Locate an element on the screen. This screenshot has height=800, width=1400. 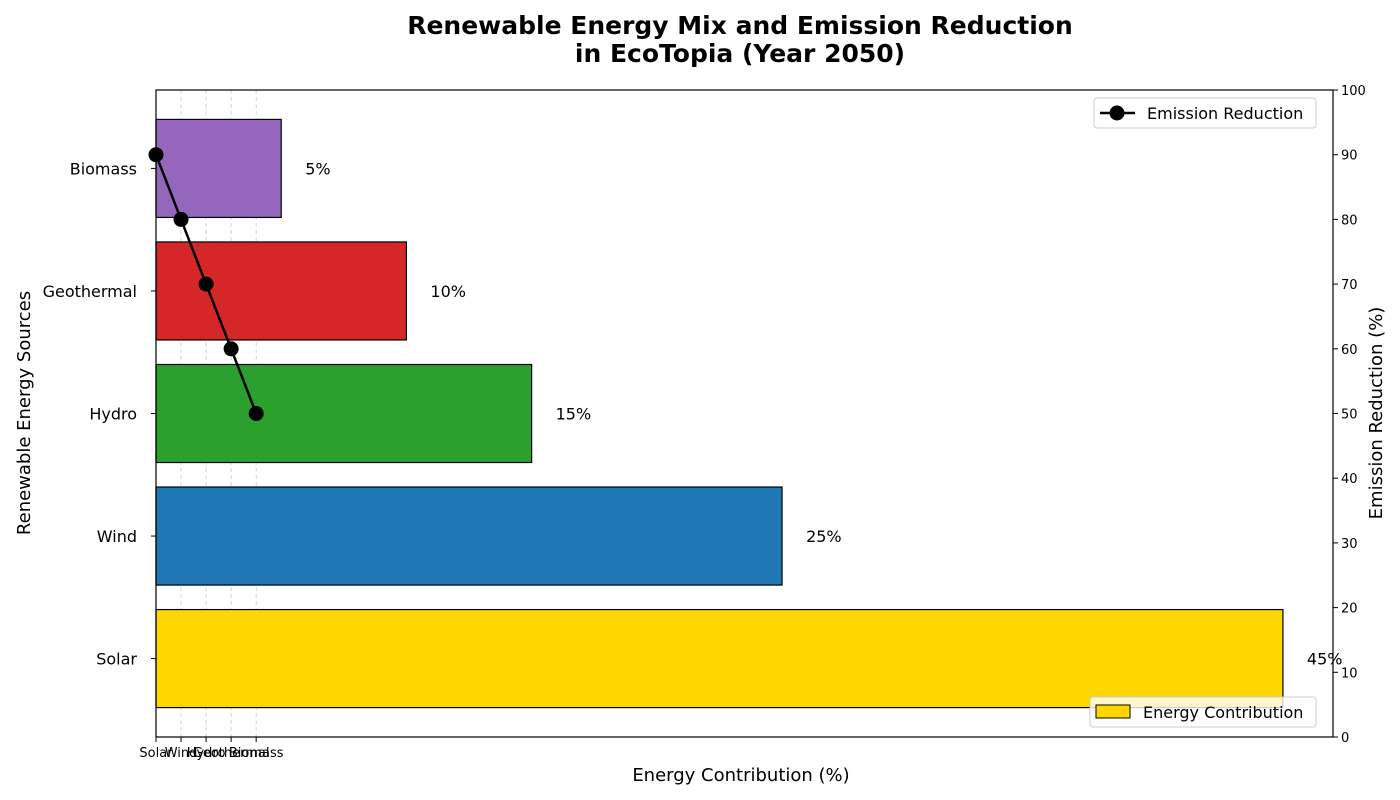
y2-tick-label: 30 is located at coordinates (1349, 544).